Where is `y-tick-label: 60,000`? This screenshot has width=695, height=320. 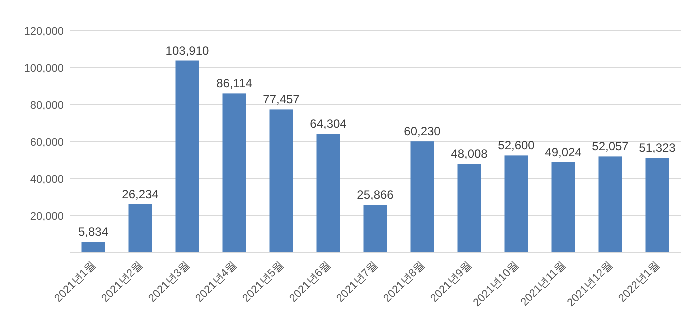 y-tick-label: 60,000 is located at coordinates (47, 142).